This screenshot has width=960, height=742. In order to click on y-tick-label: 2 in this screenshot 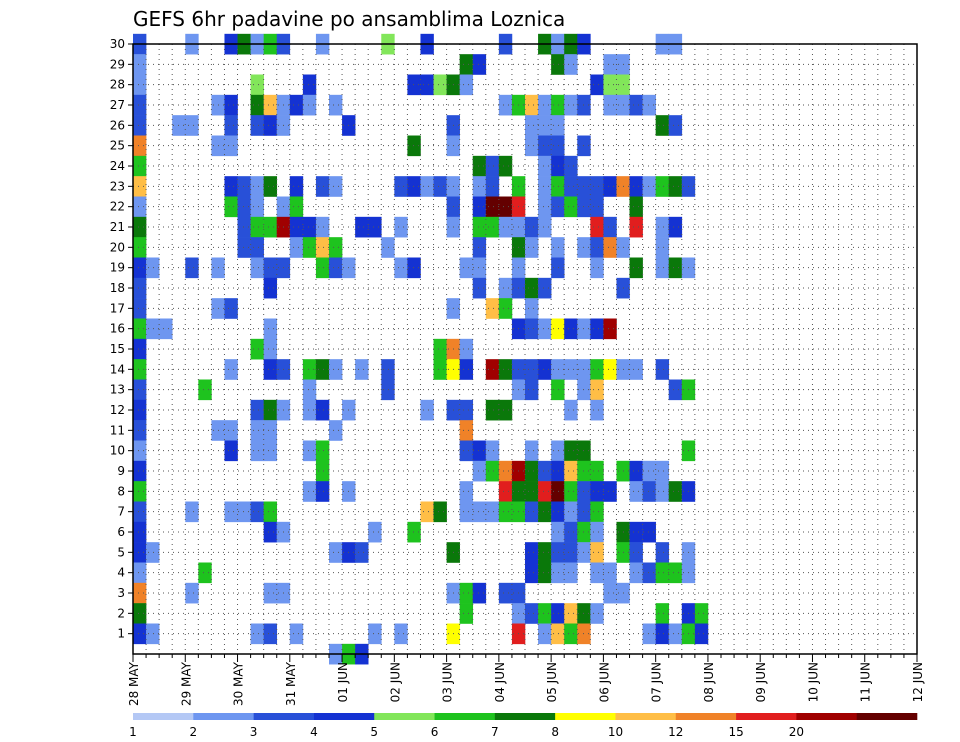, I will do `click(121, 613)`.